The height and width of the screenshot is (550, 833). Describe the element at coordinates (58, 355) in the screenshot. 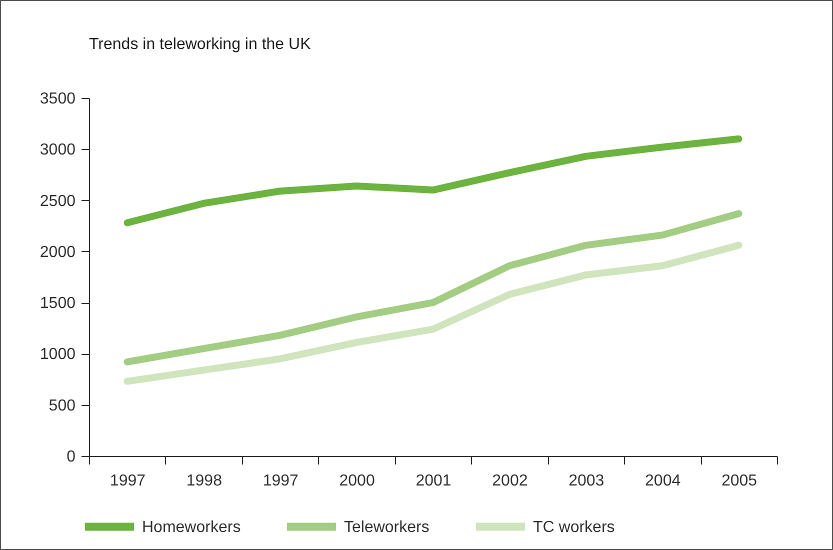

I see `y-tick-label: 1000` at that location.